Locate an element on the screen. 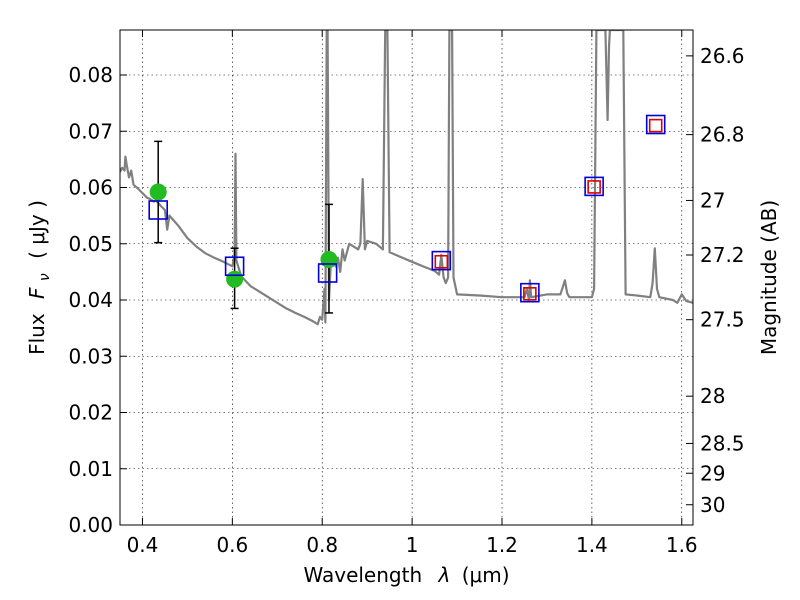 The image size is (800, 600). svg-text:Flux F ν ( μ: Flux F ν ( μJy ) is located at coordinates (39, 277).